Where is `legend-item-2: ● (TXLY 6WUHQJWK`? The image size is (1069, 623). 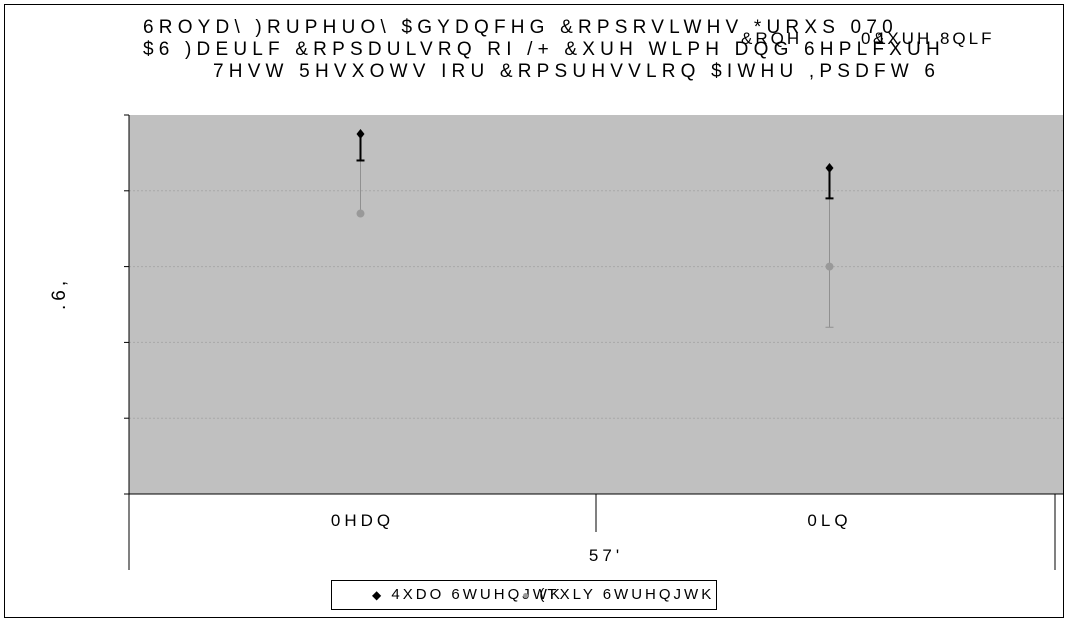
legend-item-2: ● (TXLY 6WUHQJWK is located at coordinates (618, 594).